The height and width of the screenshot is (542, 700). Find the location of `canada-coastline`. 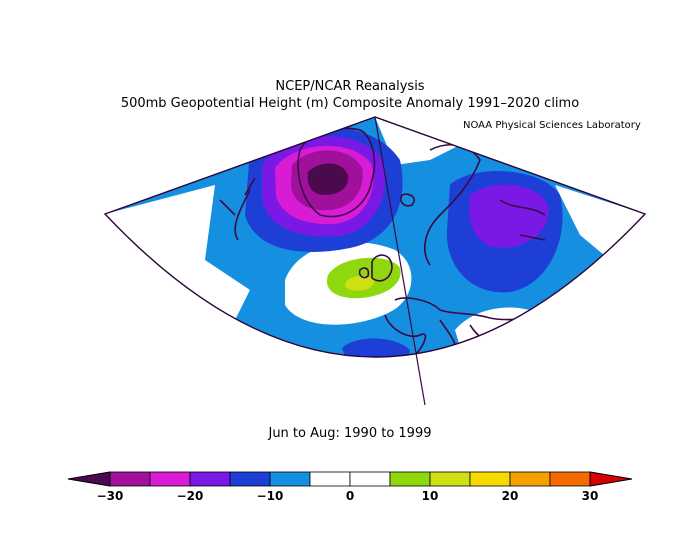

canada-coastline is located at coordinates (237, 209).